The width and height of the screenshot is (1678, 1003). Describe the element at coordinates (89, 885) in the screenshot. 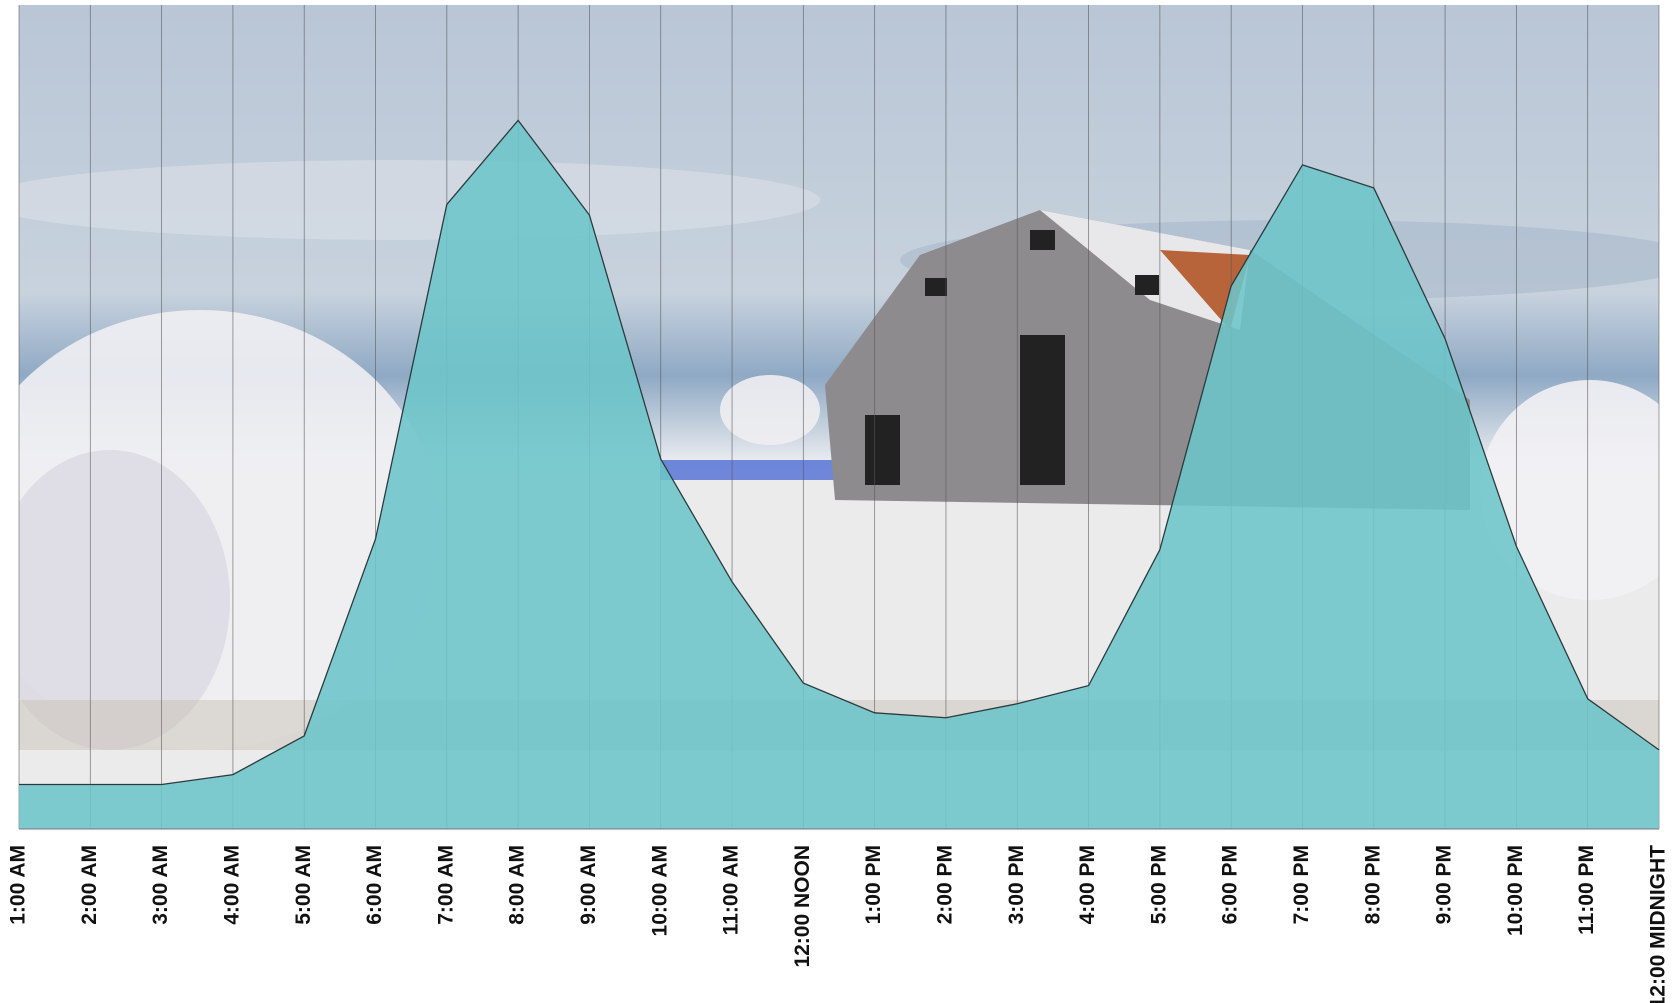

I see `x-tick-label: 2:00 AM` at that location.